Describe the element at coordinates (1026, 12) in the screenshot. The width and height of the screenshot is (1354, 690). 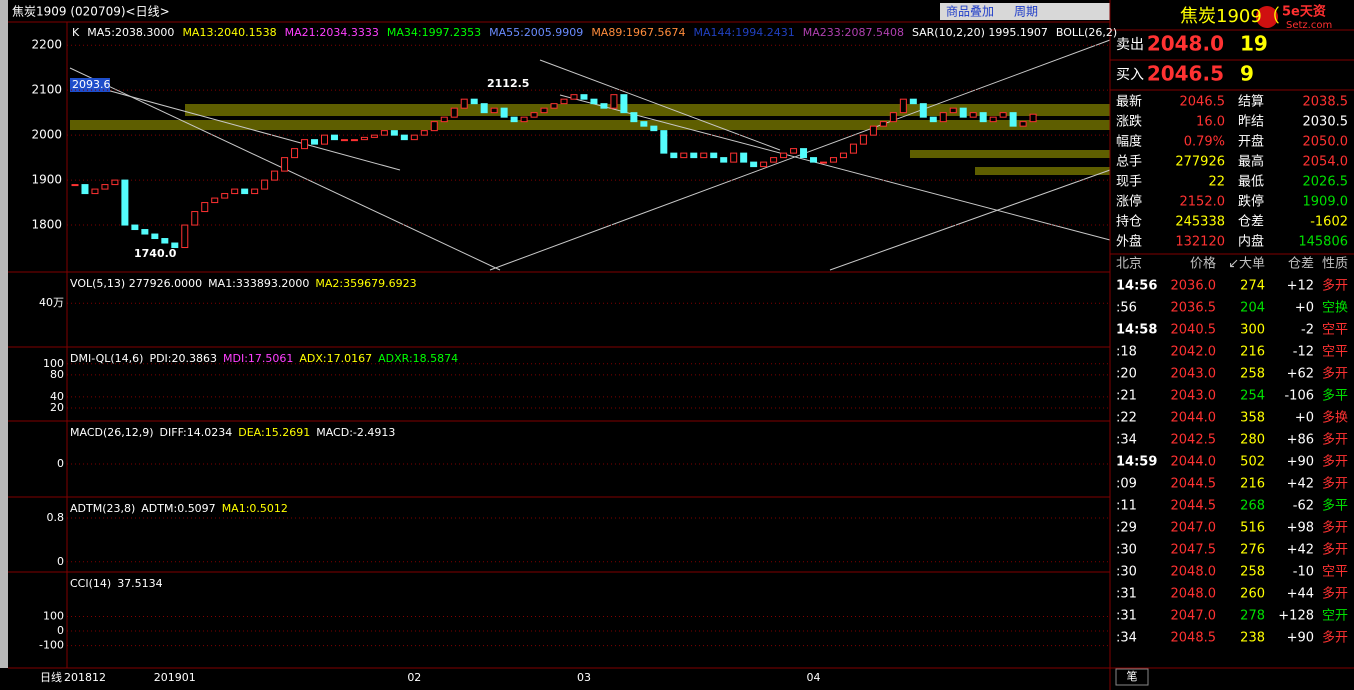
I see `period-button: 周期` at that location.